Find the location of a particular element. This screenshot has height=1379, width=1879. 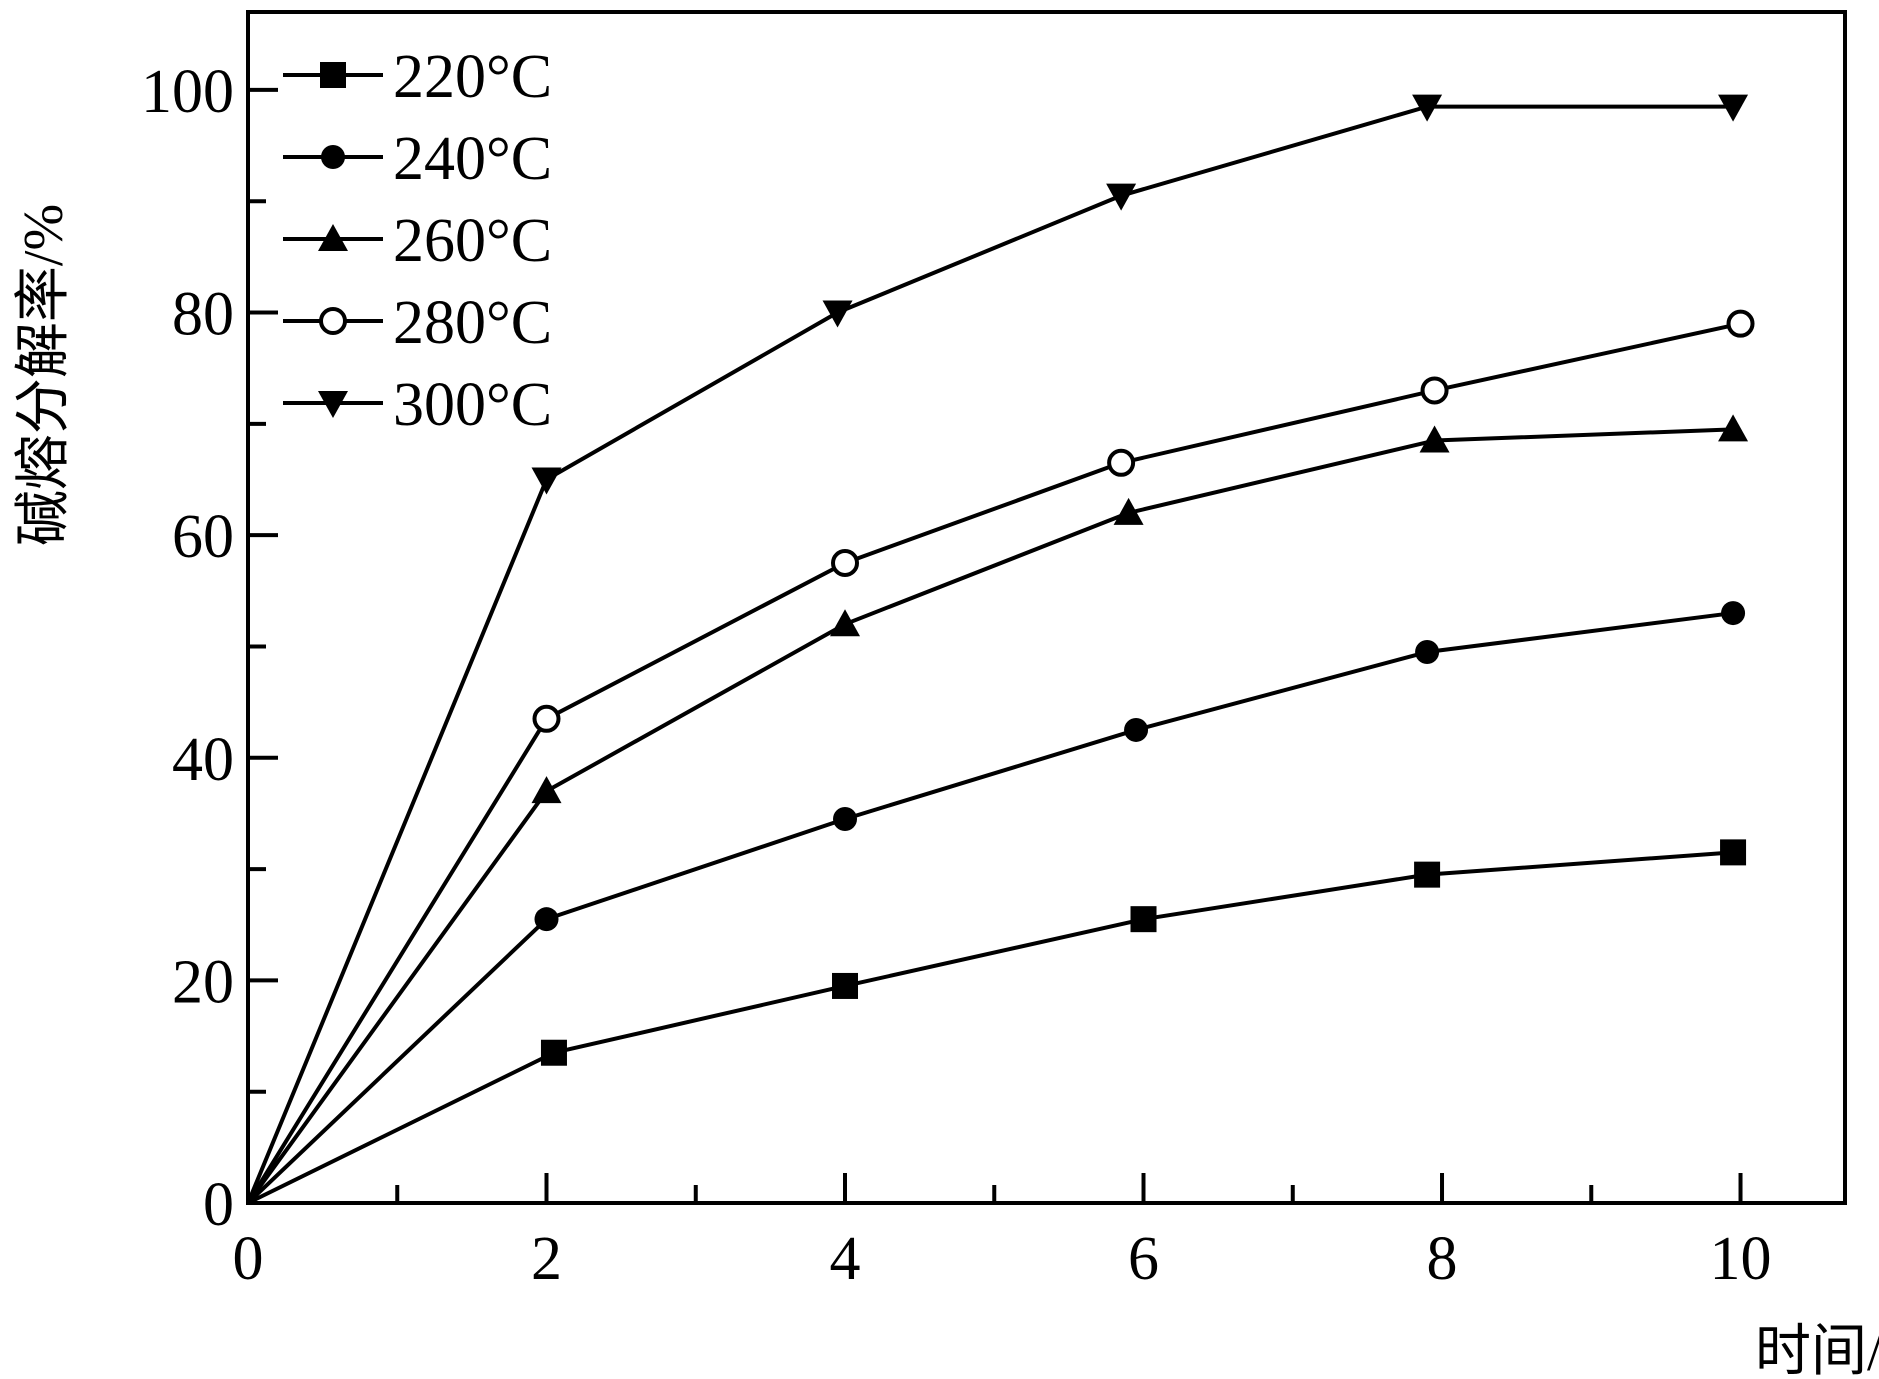

legend: 220°C 240°C 260°C 280°C 300°C is located at coordinates (417, 241).